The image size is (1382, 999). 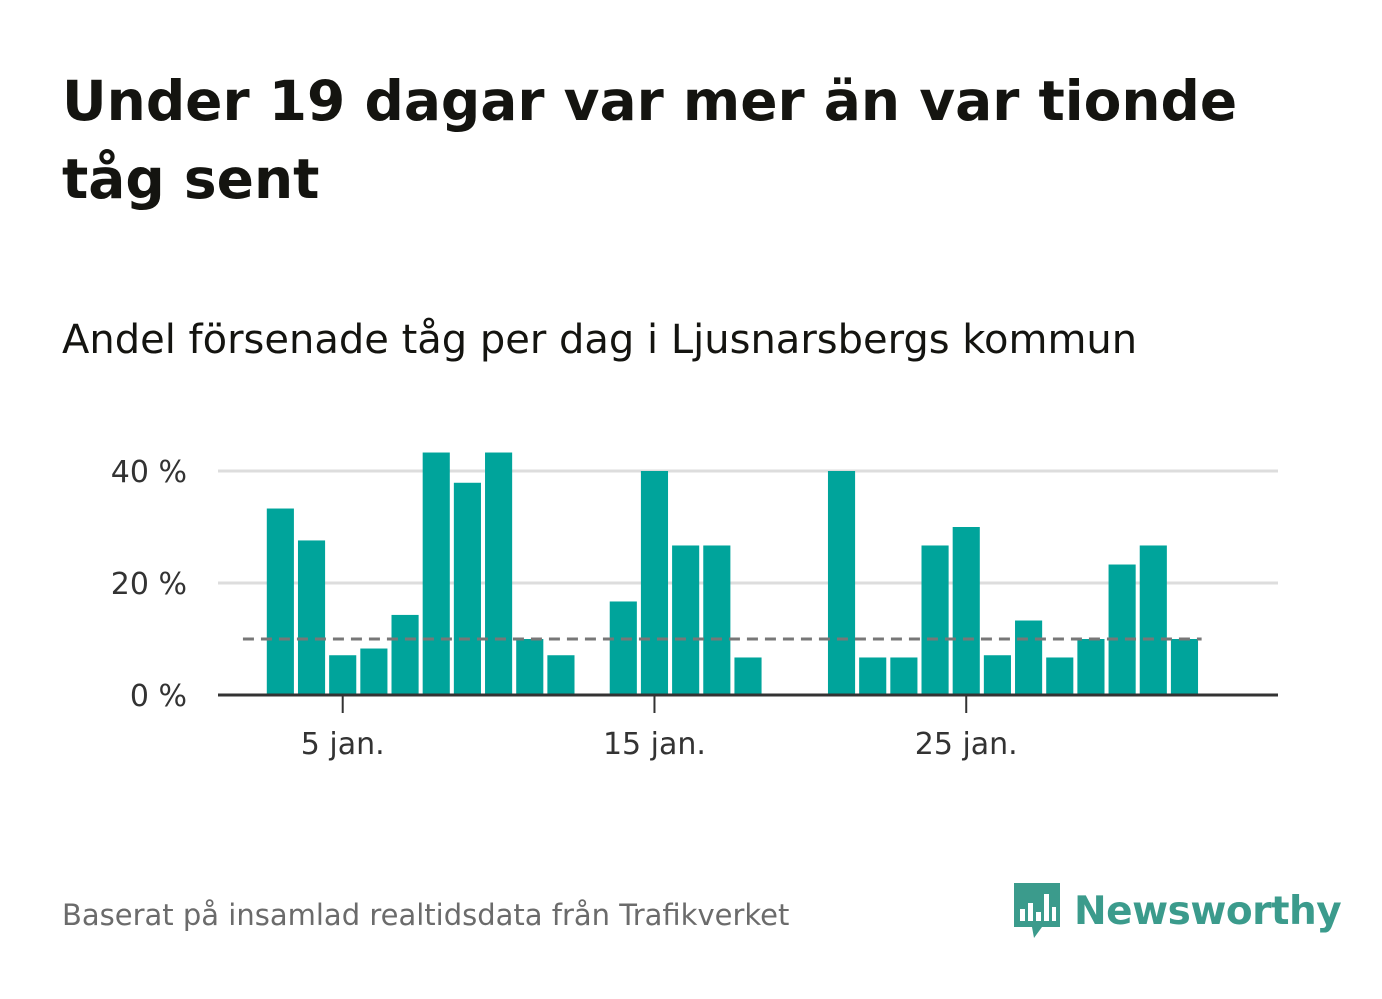 I want to click on newsworthy-bars-icon, so click(x=1037, y=910).